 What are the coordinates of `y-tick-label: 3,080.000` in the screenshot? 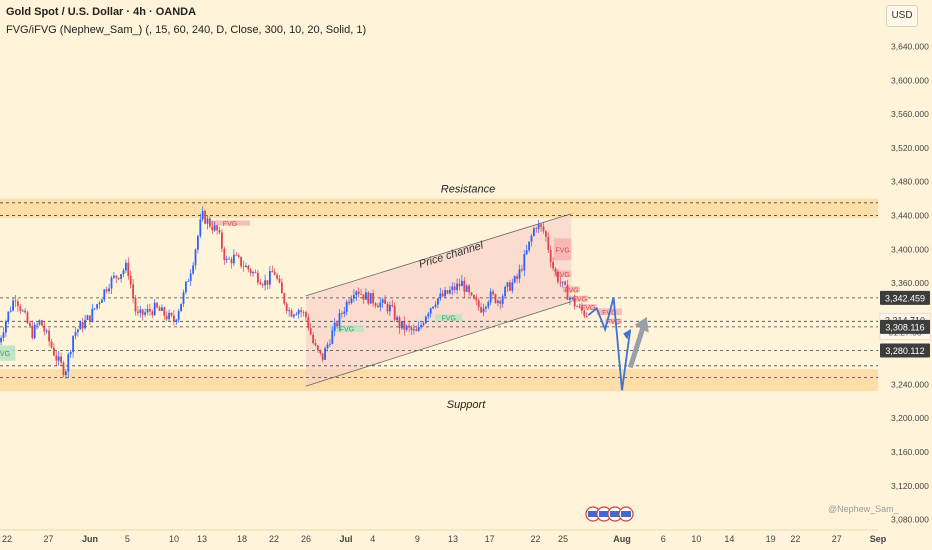 It's located at (910, 520).